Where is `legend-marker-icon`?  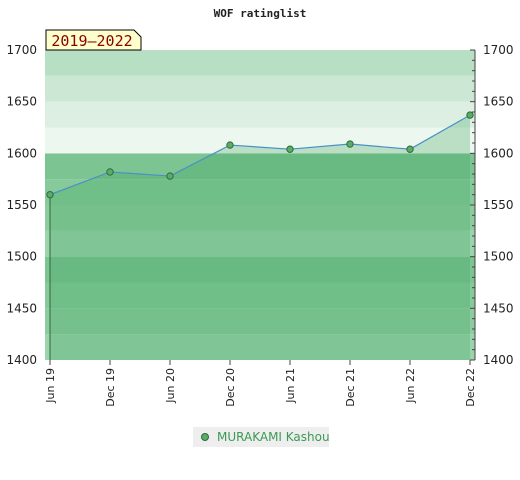 legend-marker-icon is located at coordinates (205, 437).